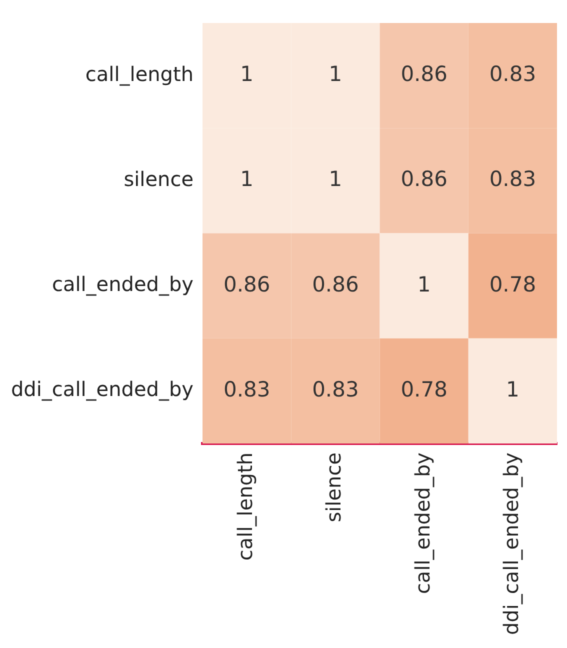  Describe the element at coordinates (139, 74) in the screenshot. I see `y-tick-label: call_length` at that location.